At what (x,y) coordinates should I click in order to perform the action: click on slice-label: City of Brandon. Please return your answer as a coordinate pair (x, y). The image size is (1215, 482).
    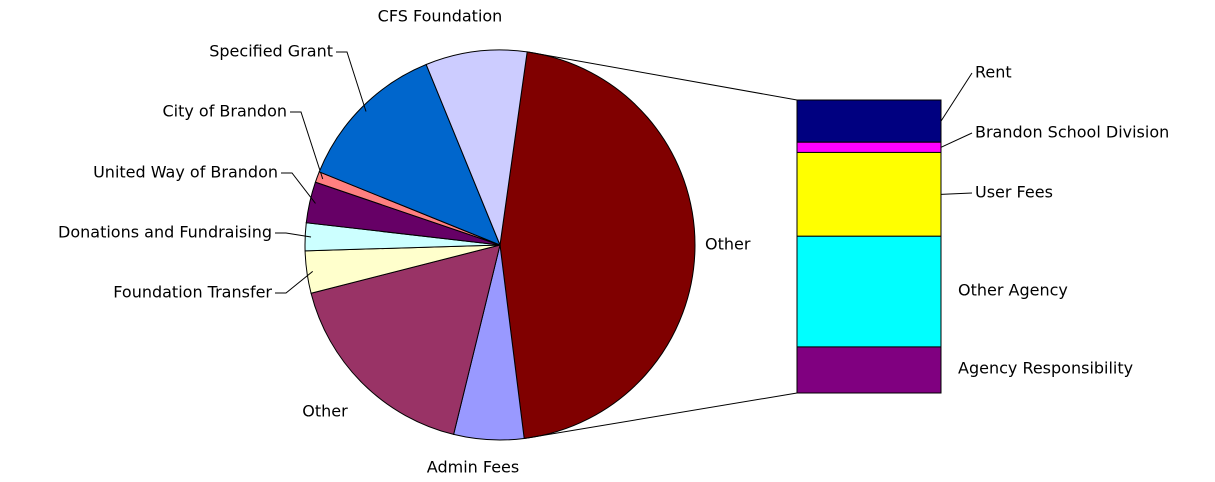
    Looking at the image, I should click on (224, 111).